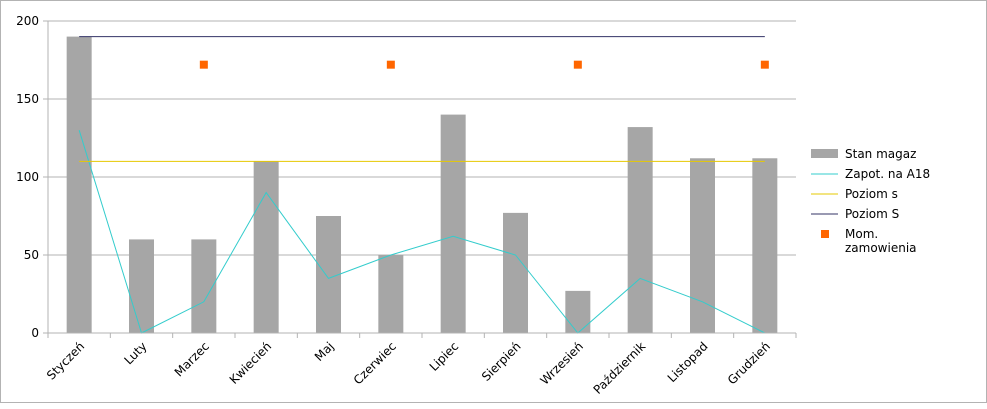 The width and height of the screenshot is (987, 409). What do you see at coordinates (35, 333) in the screenshot?
I see `y-tick-label: 0` at bounding box center [35, 333].